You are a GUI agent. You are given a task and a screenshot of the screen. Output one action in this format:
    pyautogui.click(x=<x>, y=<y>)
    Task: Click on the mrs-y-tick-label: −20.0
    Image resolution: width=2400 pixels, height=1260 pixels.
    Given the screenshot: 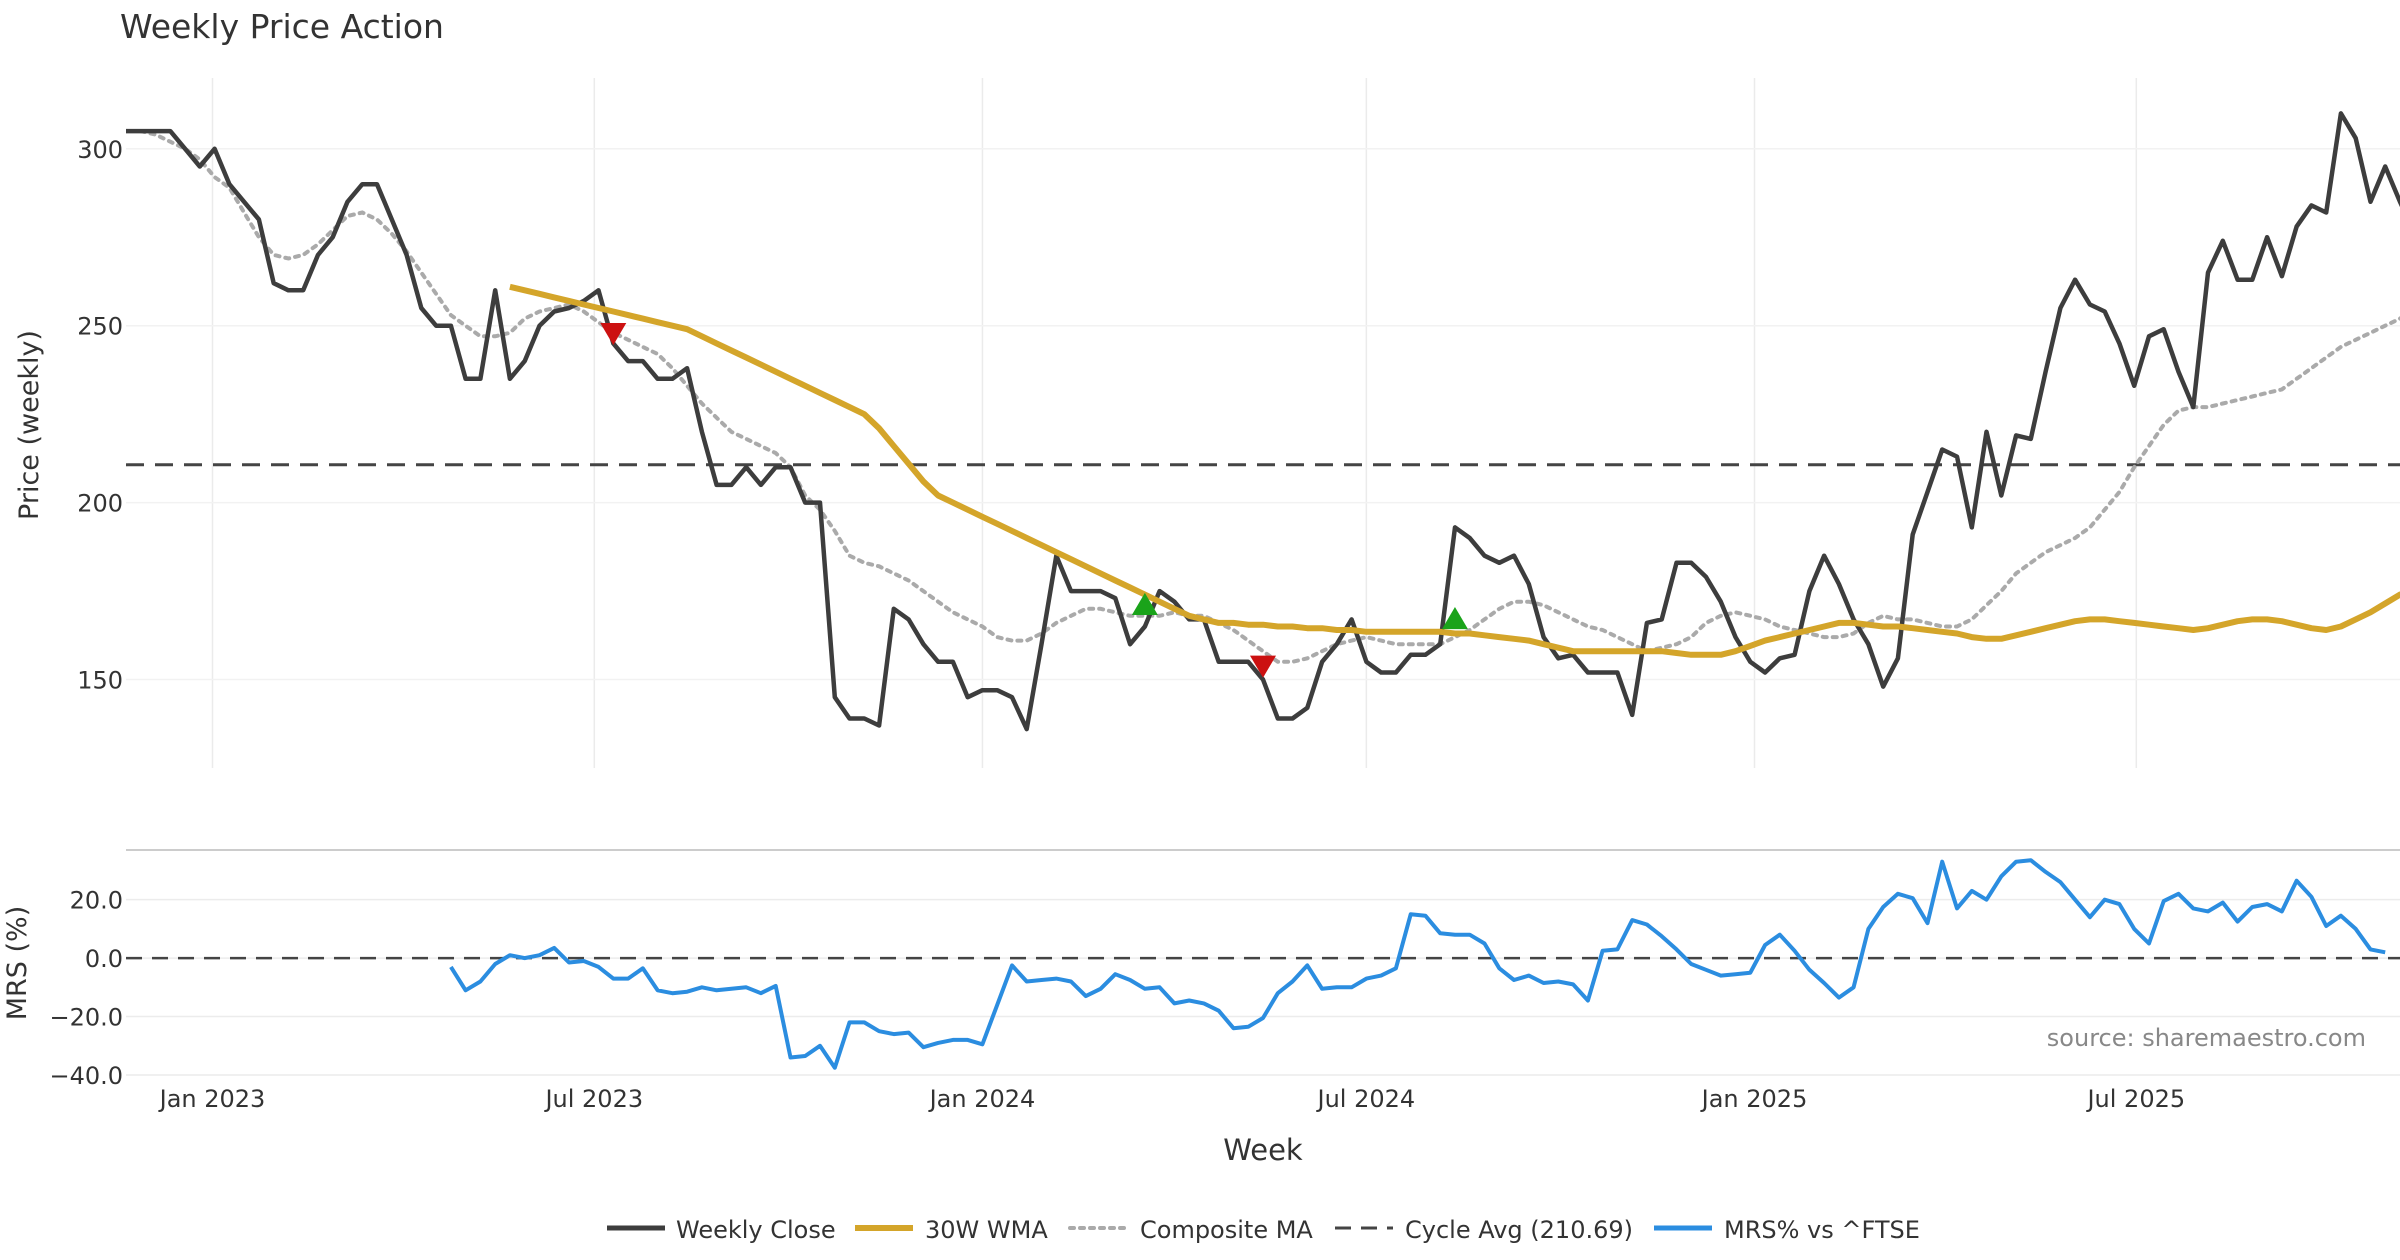 What is the action you would take?
    pyautogui.click(x=86, y=1018)
    